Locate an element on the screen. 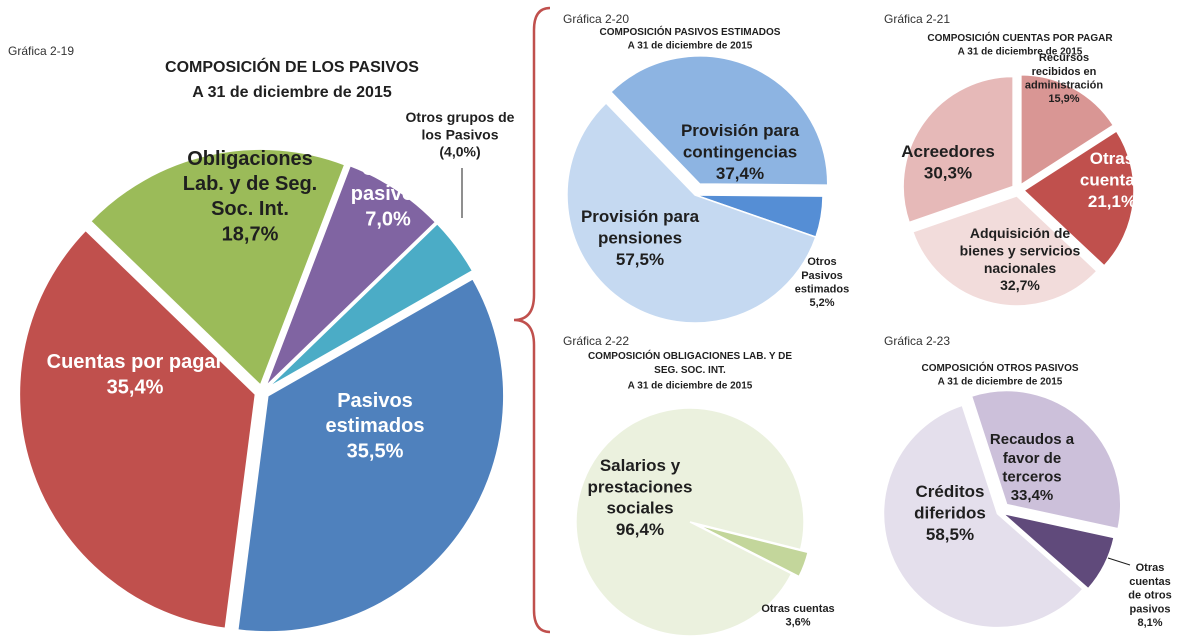 Image resolution: width=1203 pixels, height=639 pixels. value-label: 35,5% is located at coordinates (375, 451).